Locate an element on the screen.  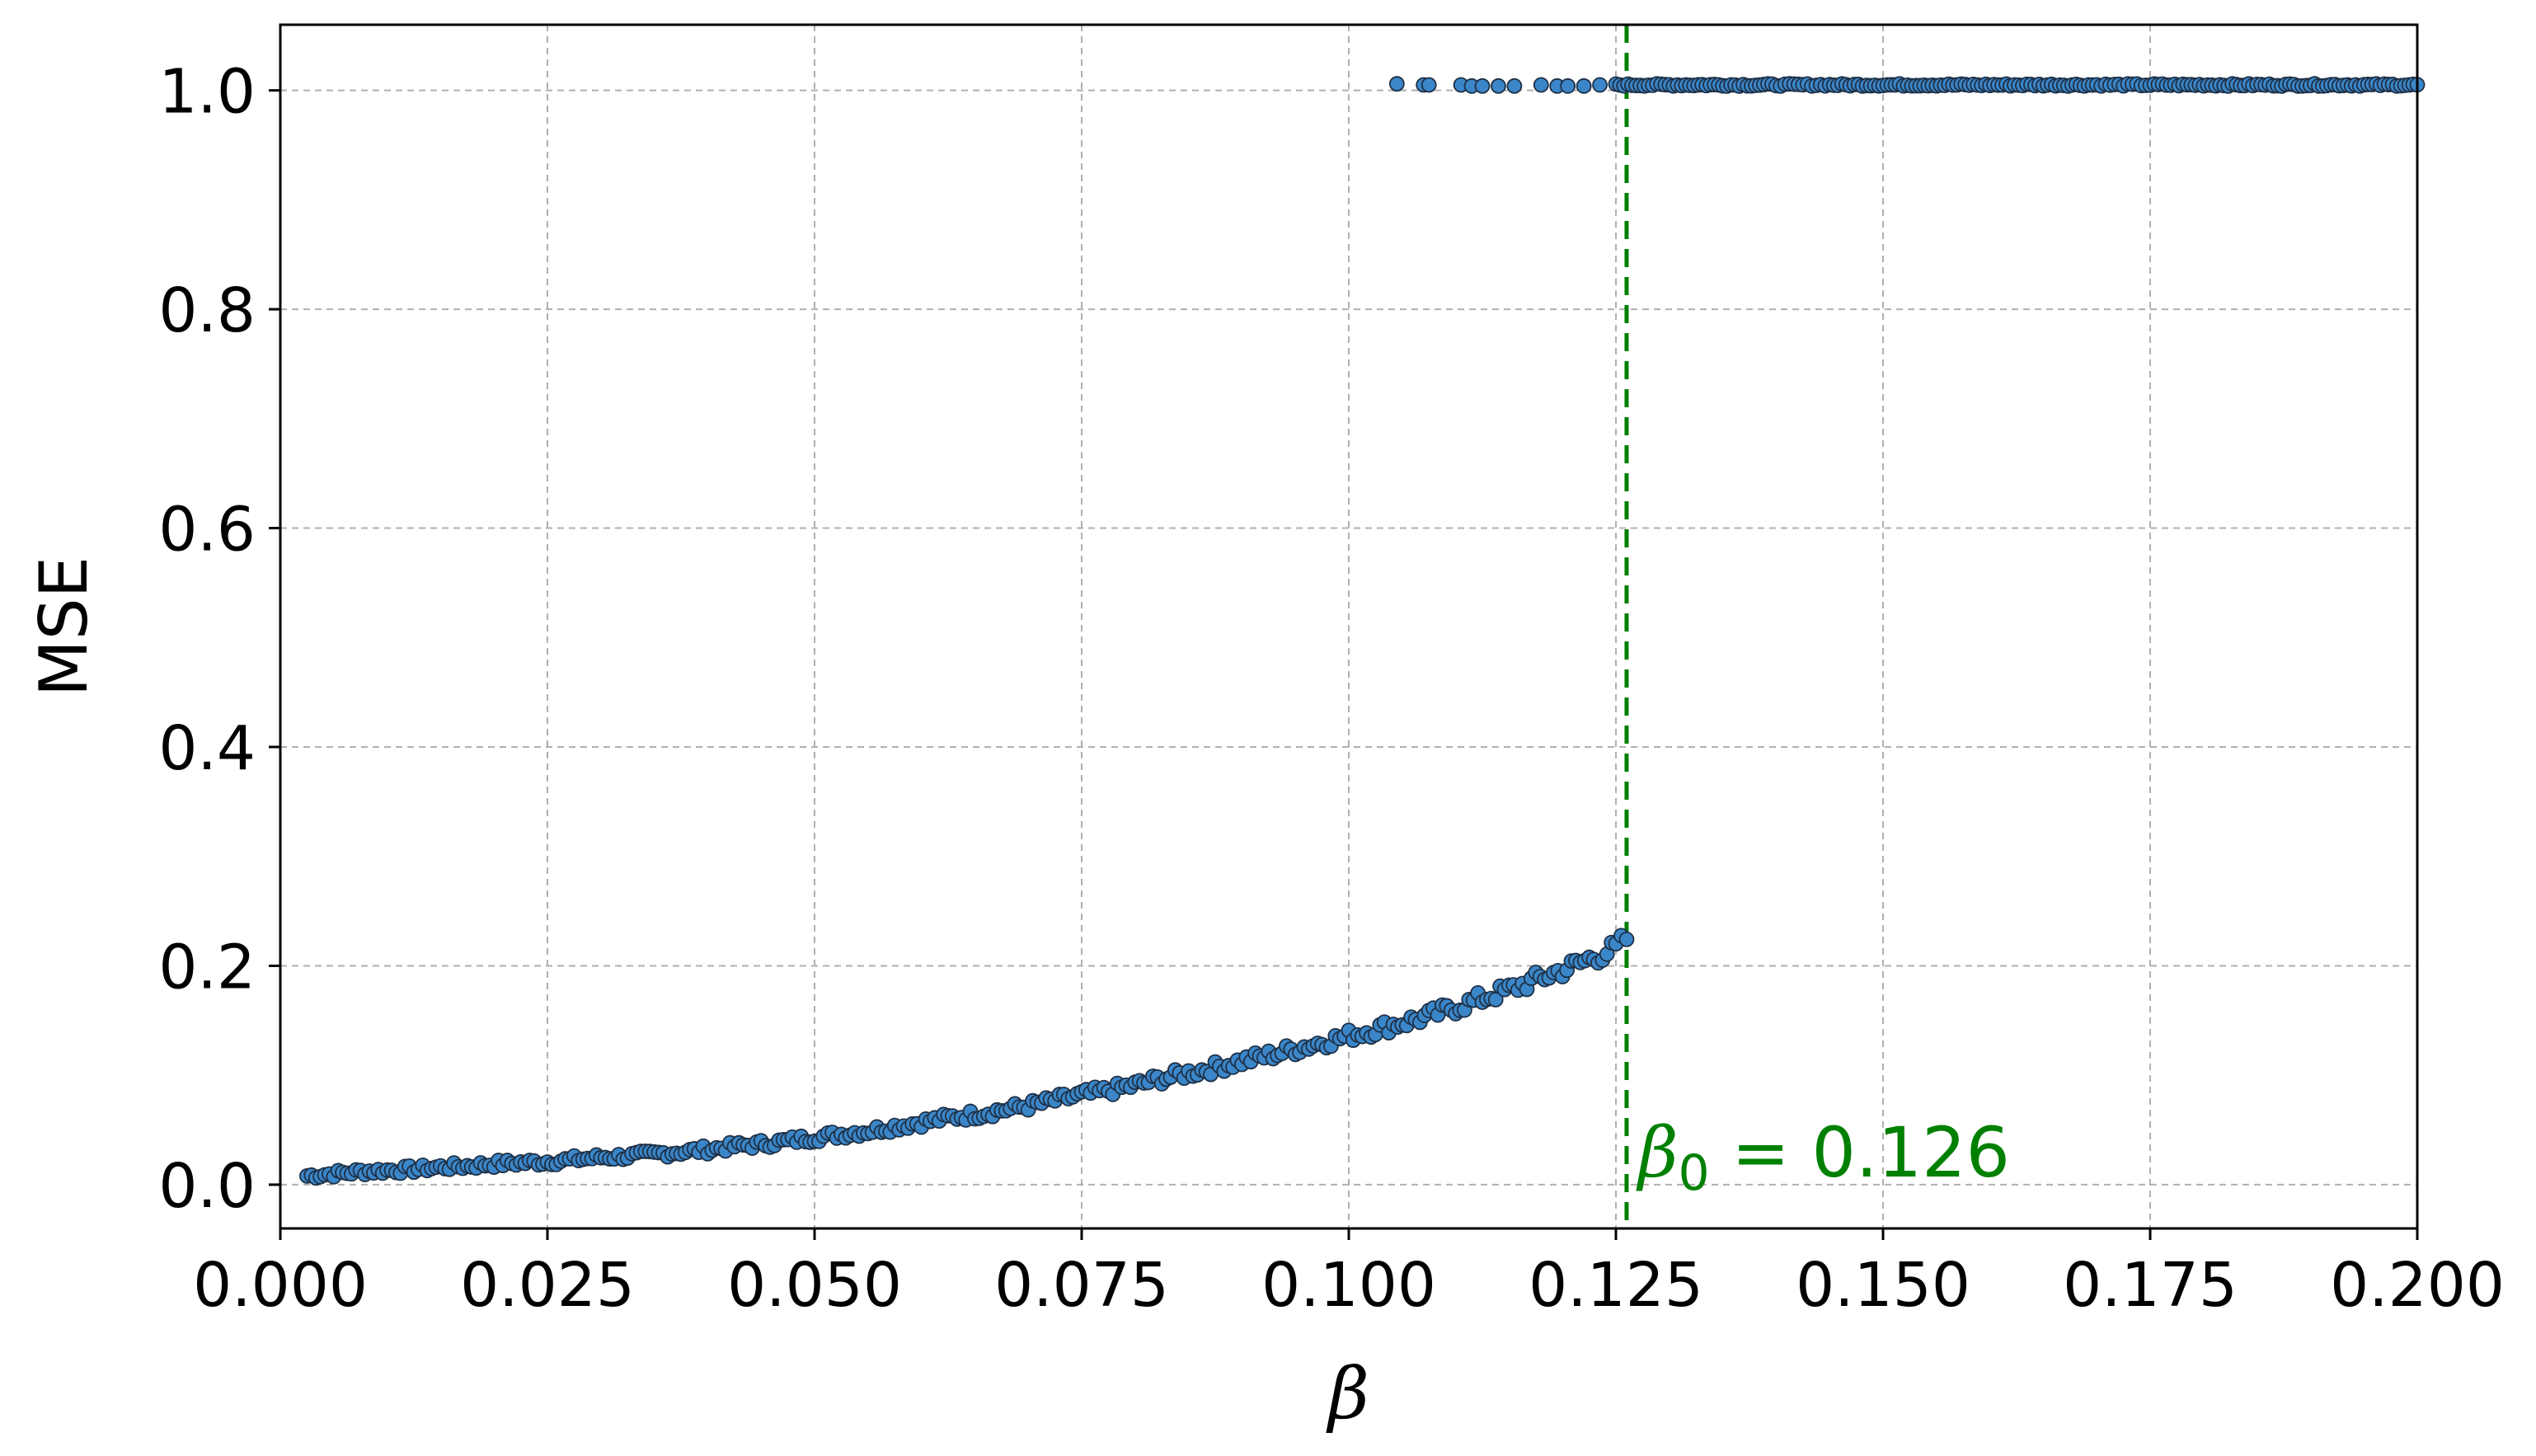
x-tick-label: 0.125 is located at coordinates (1616, 1285).